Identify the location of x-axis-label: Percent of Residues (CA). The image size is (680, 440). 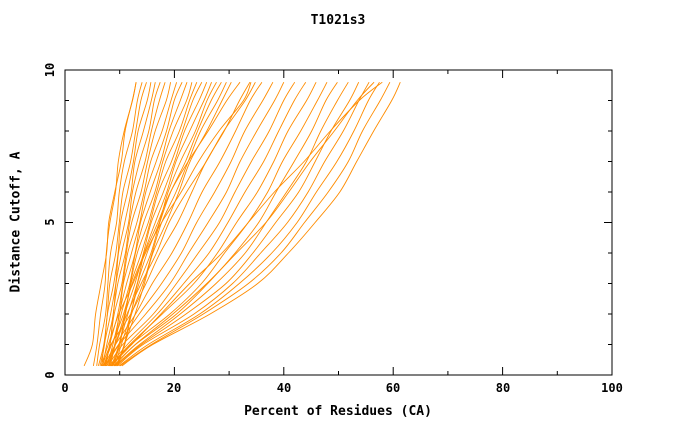
(338, 411).